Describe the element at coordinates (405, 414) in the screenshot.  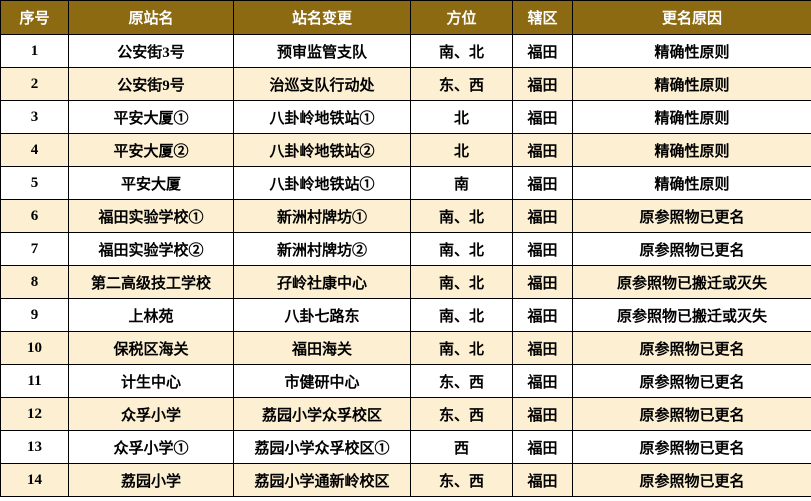
I see `table-row: 12 众孚小学 荔园小学众孚校区 东、西 福田 原参照物已更名` at that location.